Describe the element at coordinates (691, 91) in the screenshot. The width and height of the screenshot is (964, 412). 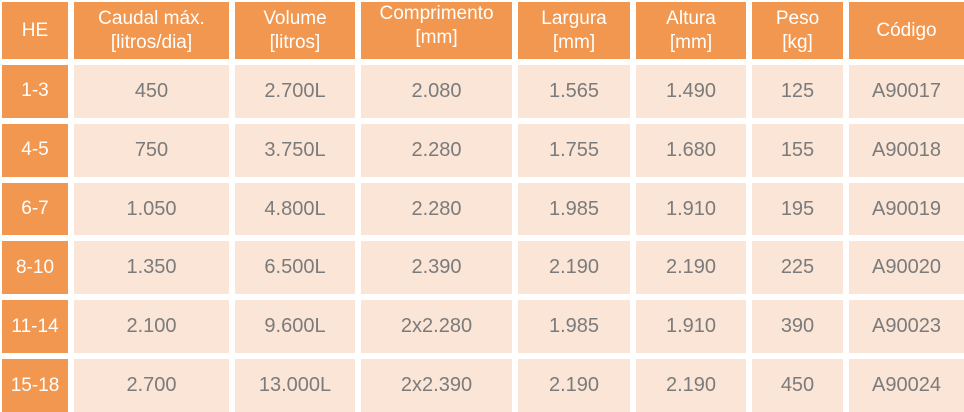
I see `cell-altura: 1.490` at that location.